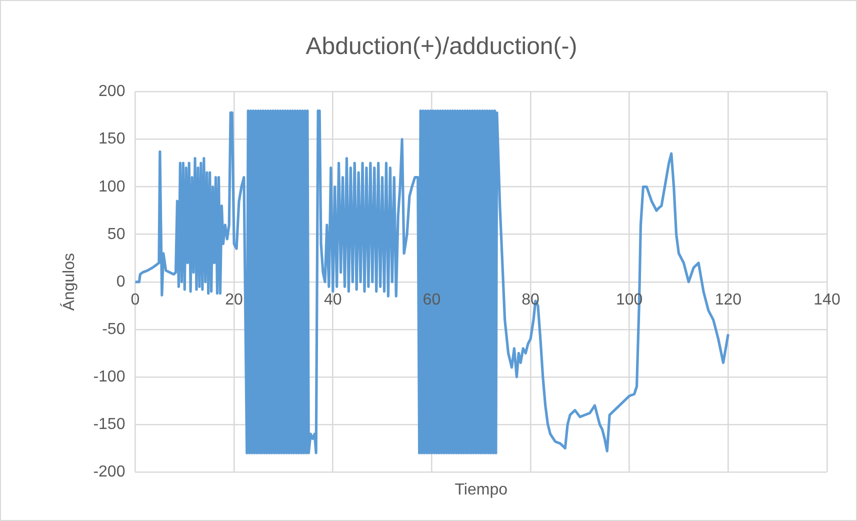 Image resolution: width=857 pixels, height=521 pixels. I want to click on chart-title: Abduction(+)/adduction(-), so click(442, 46).